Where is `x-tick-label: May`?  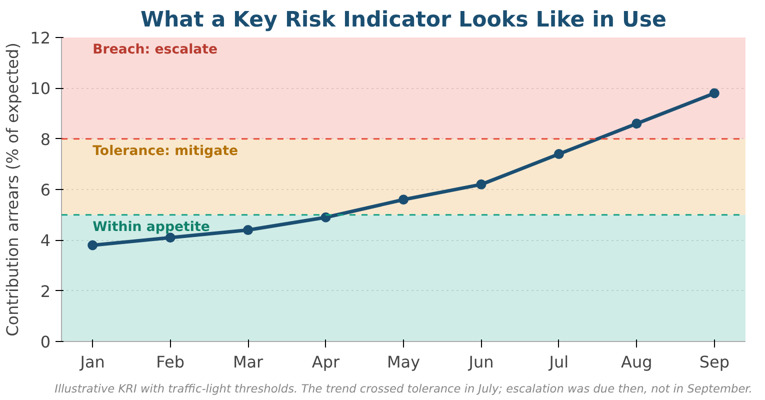 x-tick-label: May is located at coordinates (403, 362).